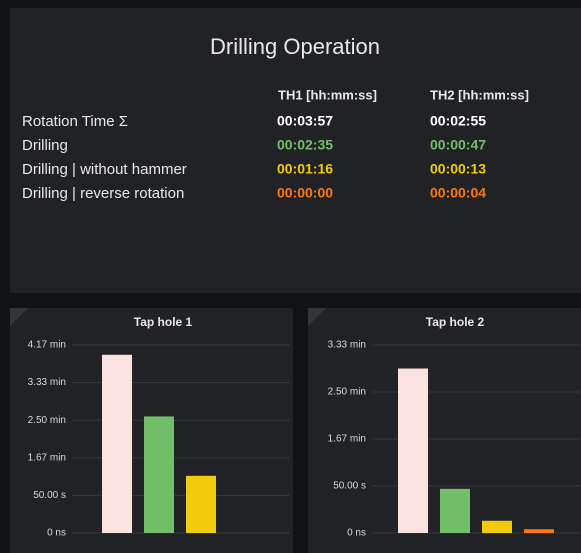  What do you see at coordinates (305, 121) in the screenshot?
I see `cell-value: 00:03:57` at bounding box center [305, 121].